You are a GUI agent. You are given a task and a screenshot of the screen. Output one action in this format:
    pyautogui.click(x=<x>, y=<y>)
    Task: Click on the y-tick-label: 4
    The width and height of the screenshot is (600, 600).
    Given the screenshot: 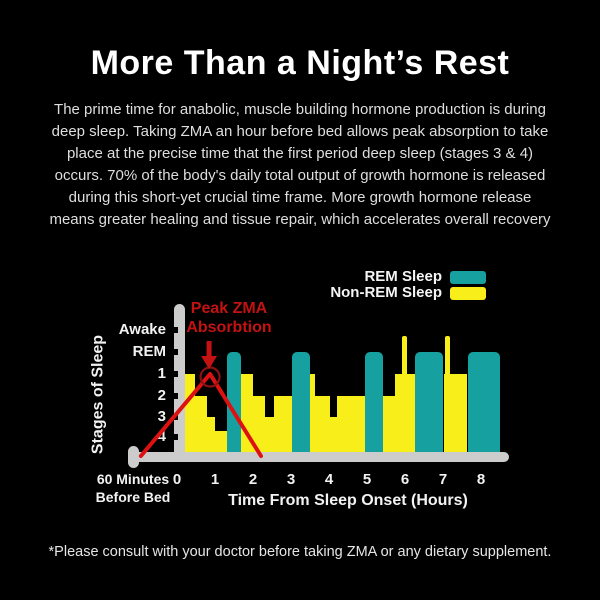 What is the action you would take?
    pyautogui.click(x=161, y=436)
    